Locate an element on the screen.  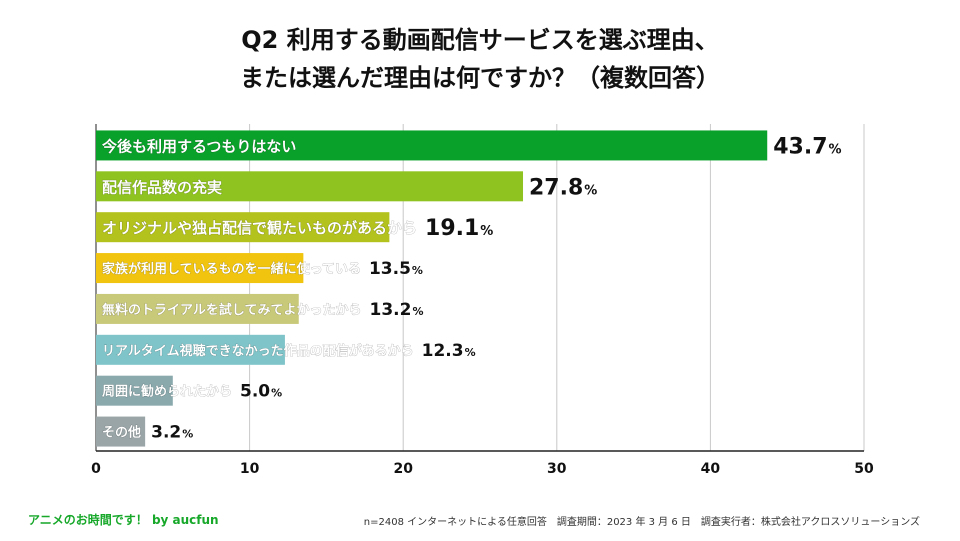
chart-title-line1: Q2 利用する動画配信サービスを選ぶ理由、 is located at coordinates (480, 40).